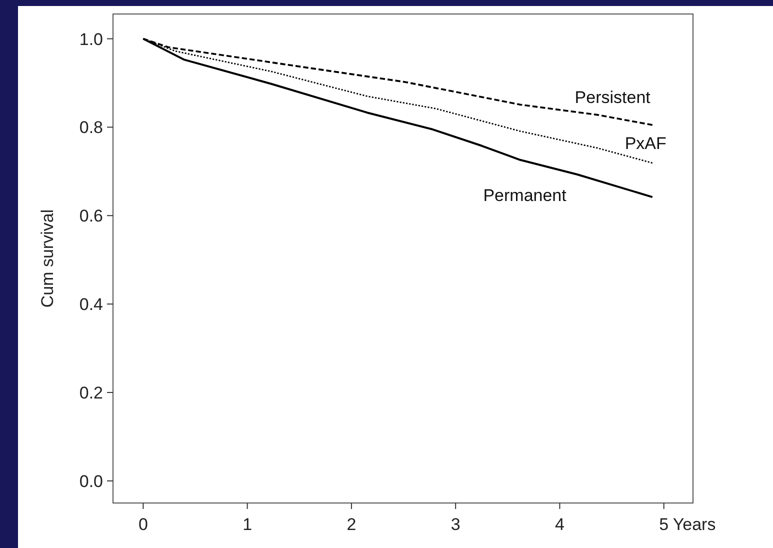  I want to click on y-tick-label: 0.4, so click(91, 304).